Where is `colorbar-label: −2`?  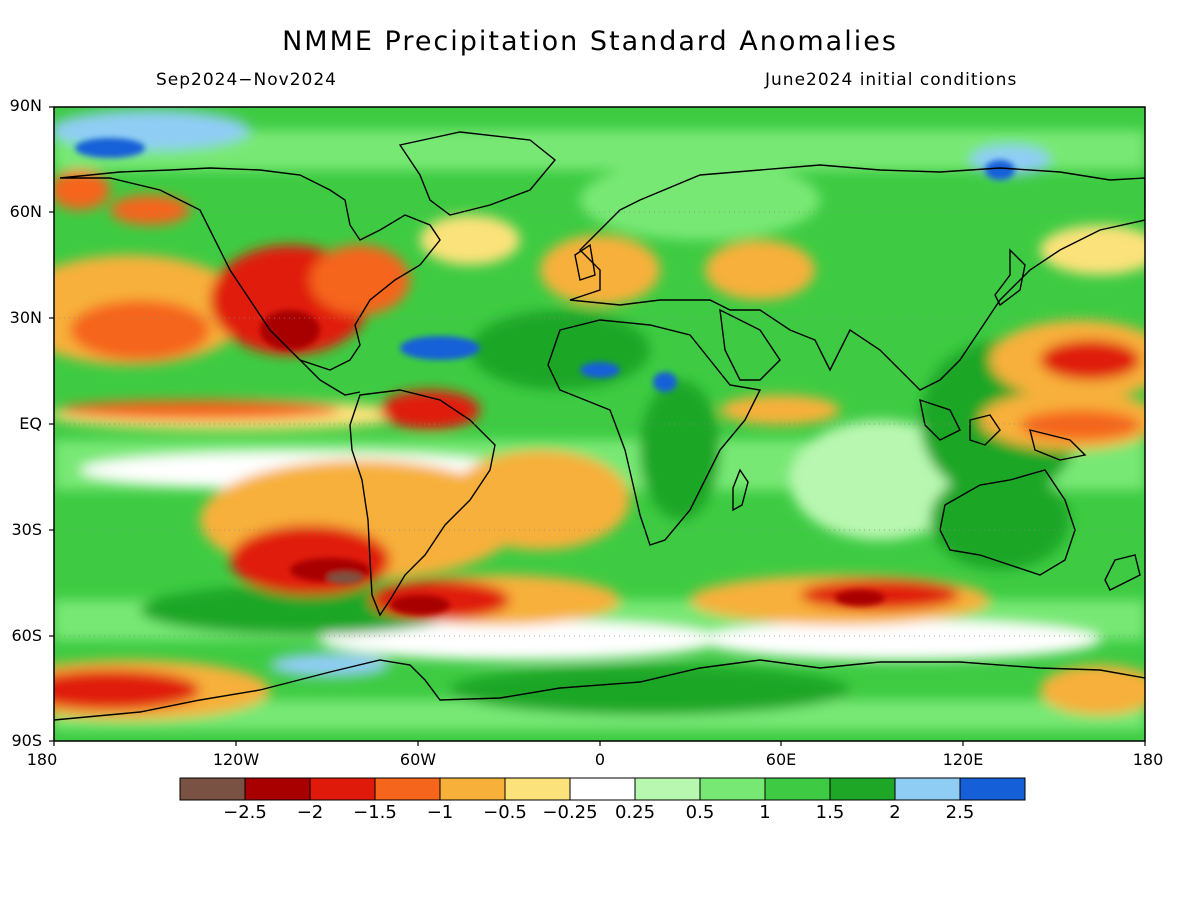
colorbar-label: −2 is located at coordinates (310, 812).